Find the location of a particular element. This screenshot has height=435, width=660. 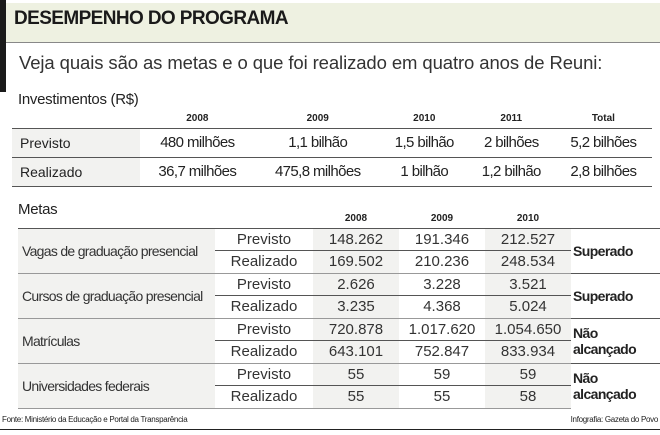

cell: 1,5 bilhão is located at coordinates (424, 142).